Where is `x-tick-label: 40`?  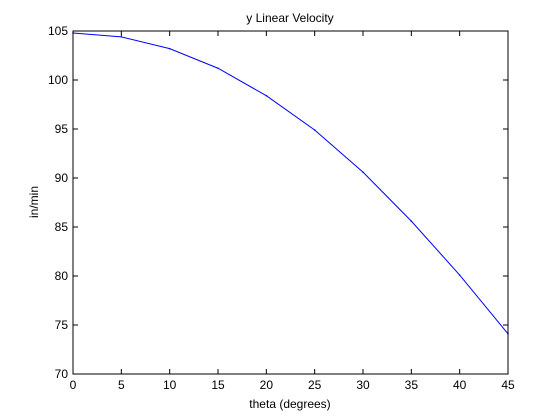 x-tick-label: 40 is located at coordinates (460, 385).